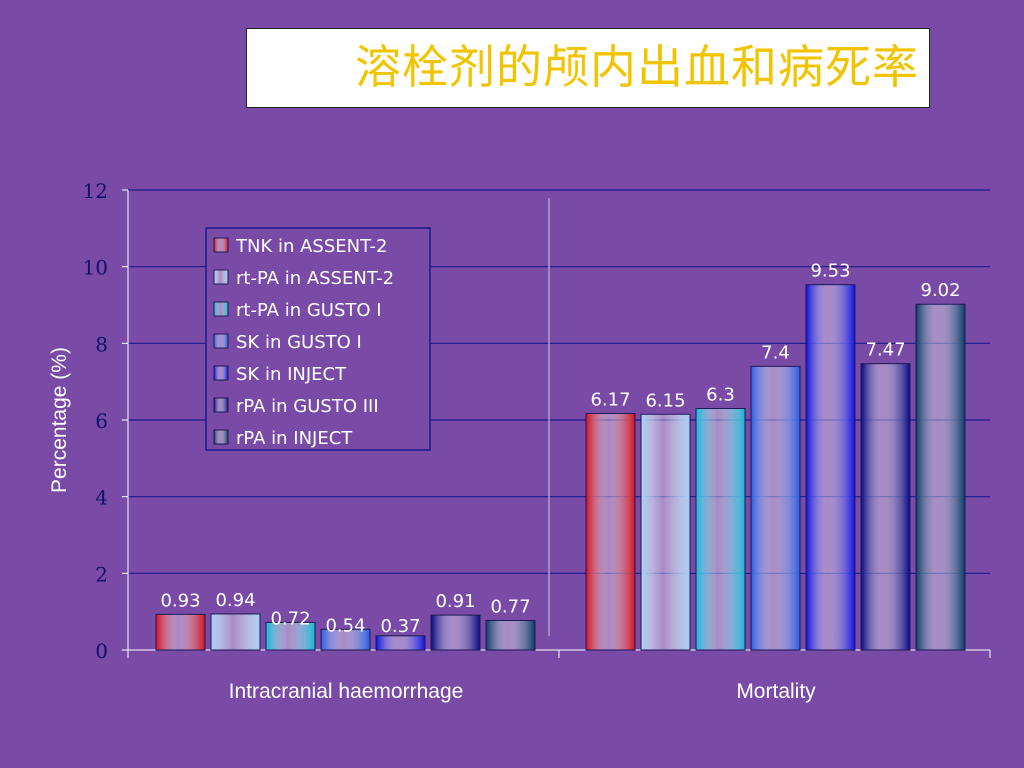  What do you see at coordinates (510, 606) in the screenshot?
I see `data-label: 0.77` at bounding box center [510, 606].